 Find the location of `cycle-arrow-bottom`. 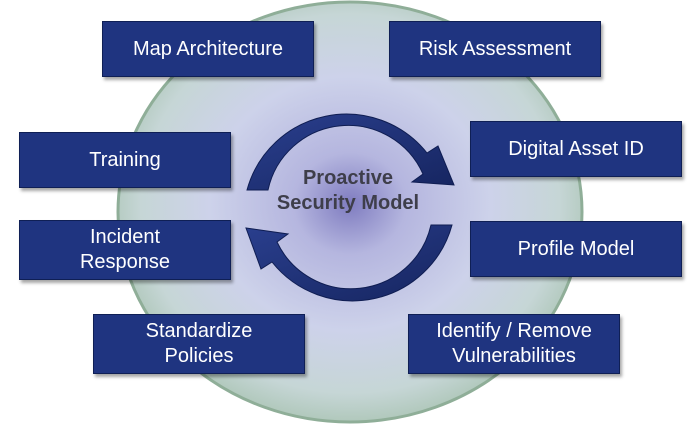

cycle-arrow-bottom is located at coordinates (349, 263).